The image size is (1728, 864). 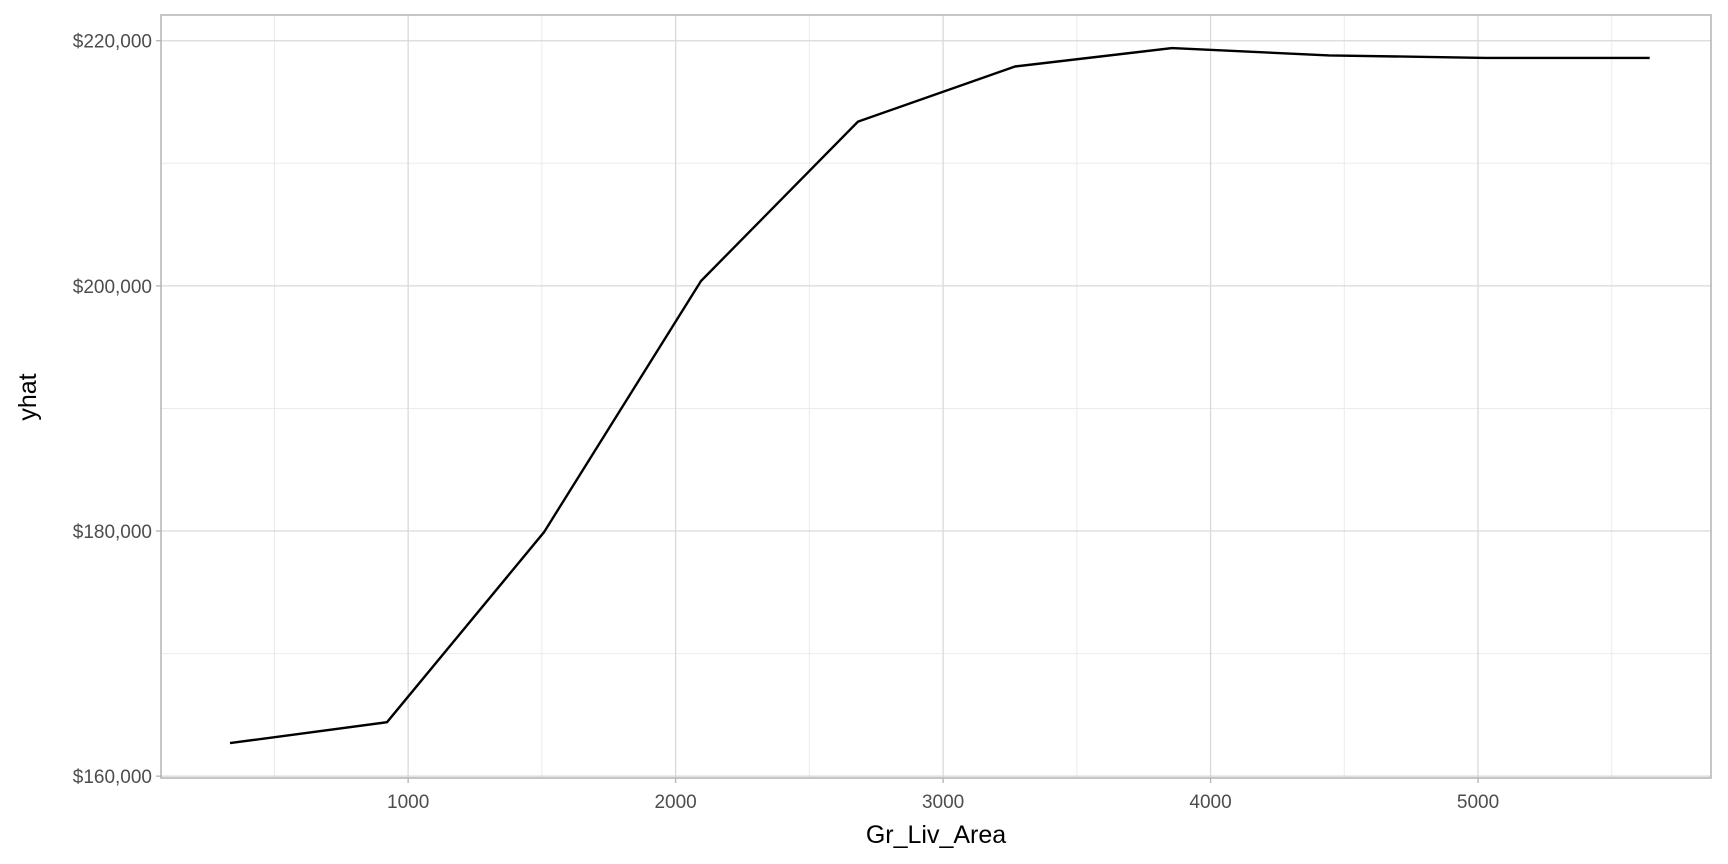 I want to click on x-tick-label: 2000, so click(x=675, y=802).